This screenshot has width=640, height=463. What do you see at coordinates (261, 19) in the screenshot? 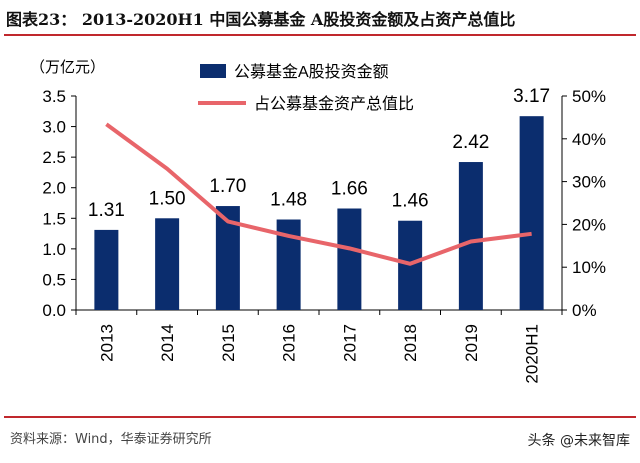
I see `figure-title: 图表23： 2013-2020H1 中国公募基金 A股投资金额及占资产总值比` at bounding box center [261, 19].